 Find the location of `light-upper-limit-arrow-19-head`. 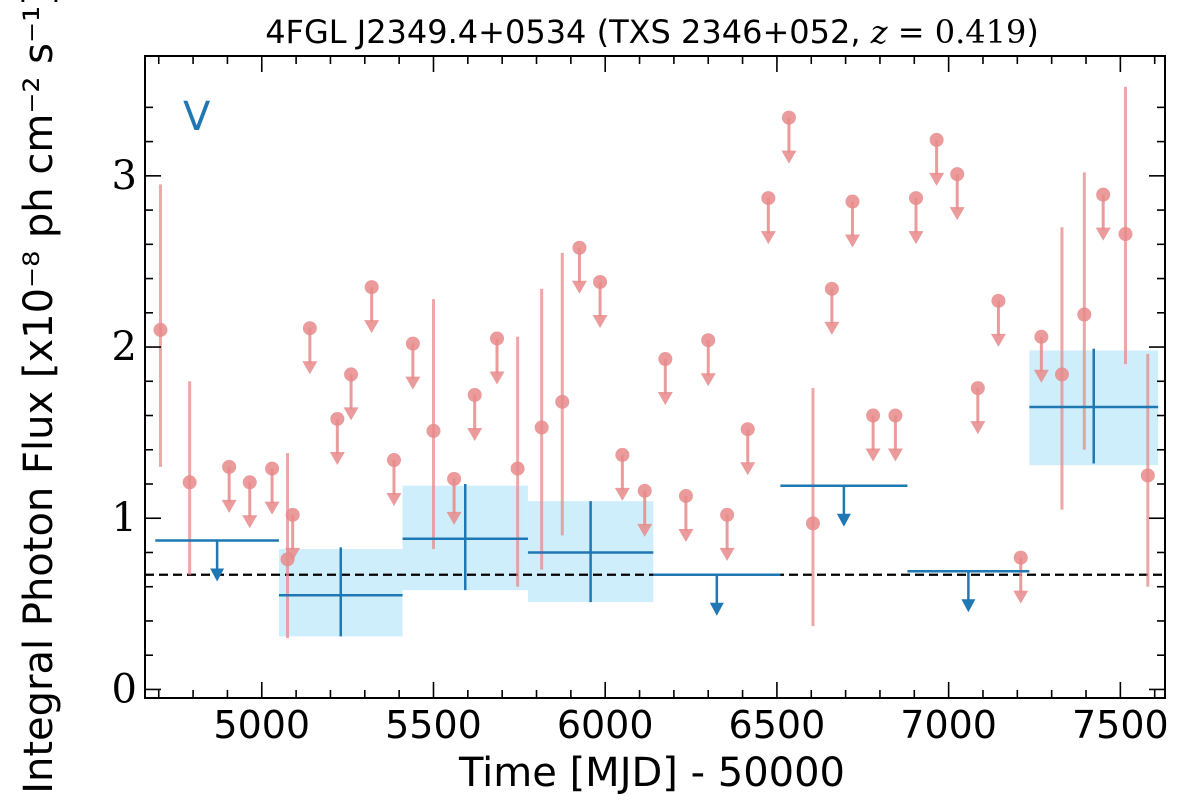

light-upper-limit-arrow-19-head is located at coordinates (686, 535).